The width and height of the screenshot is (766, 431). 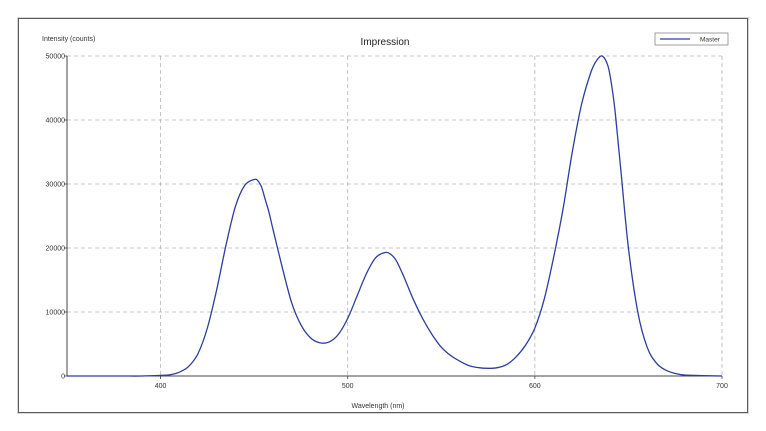 I want to click on y-tick-label: 30000, so click(x=56, y=185).